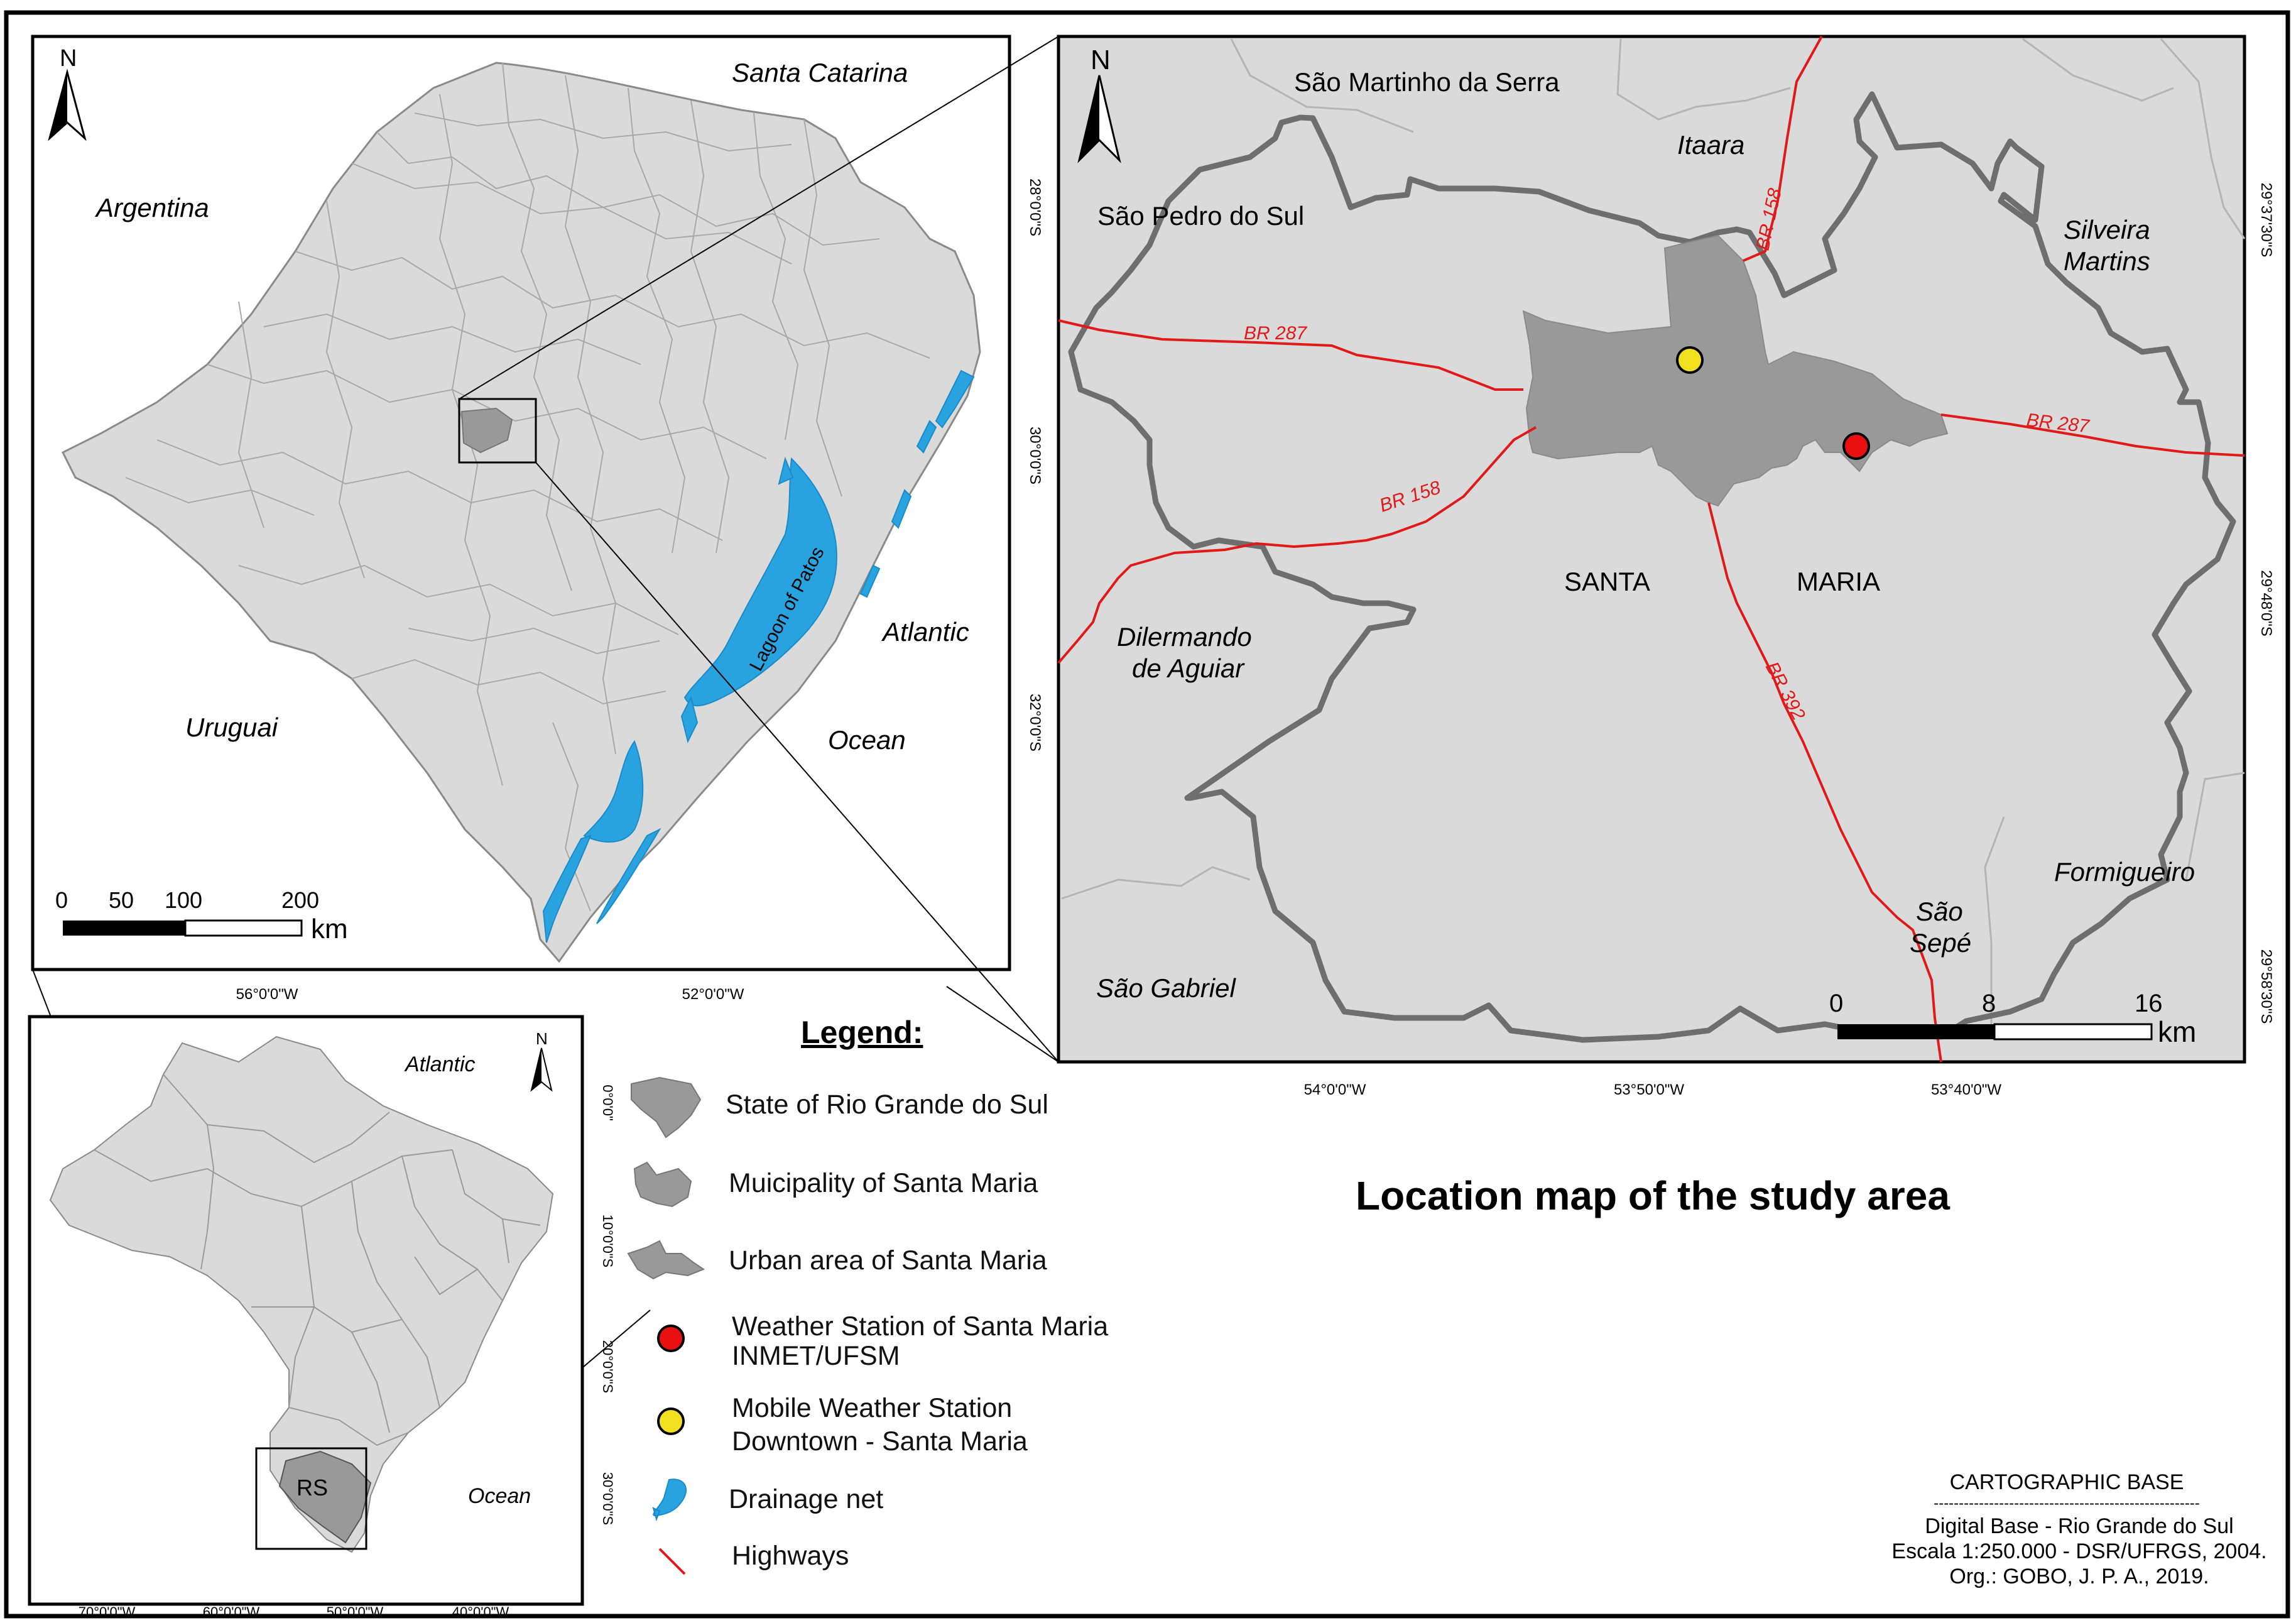  I want to click on label-de-aguiar: de Aguiar, so click(1188, 668).